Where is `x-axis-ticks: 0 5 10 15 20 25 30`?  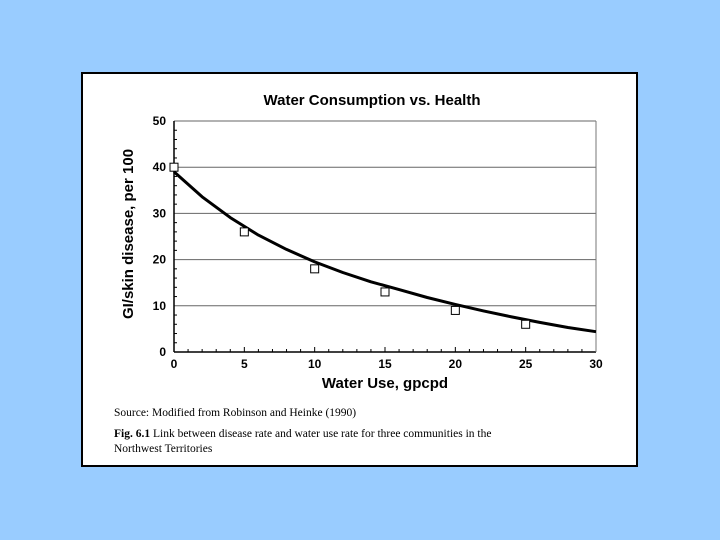 x-axis-ticks: 0 5 10 15 20 25 30 is located at coordinates (387, 359).